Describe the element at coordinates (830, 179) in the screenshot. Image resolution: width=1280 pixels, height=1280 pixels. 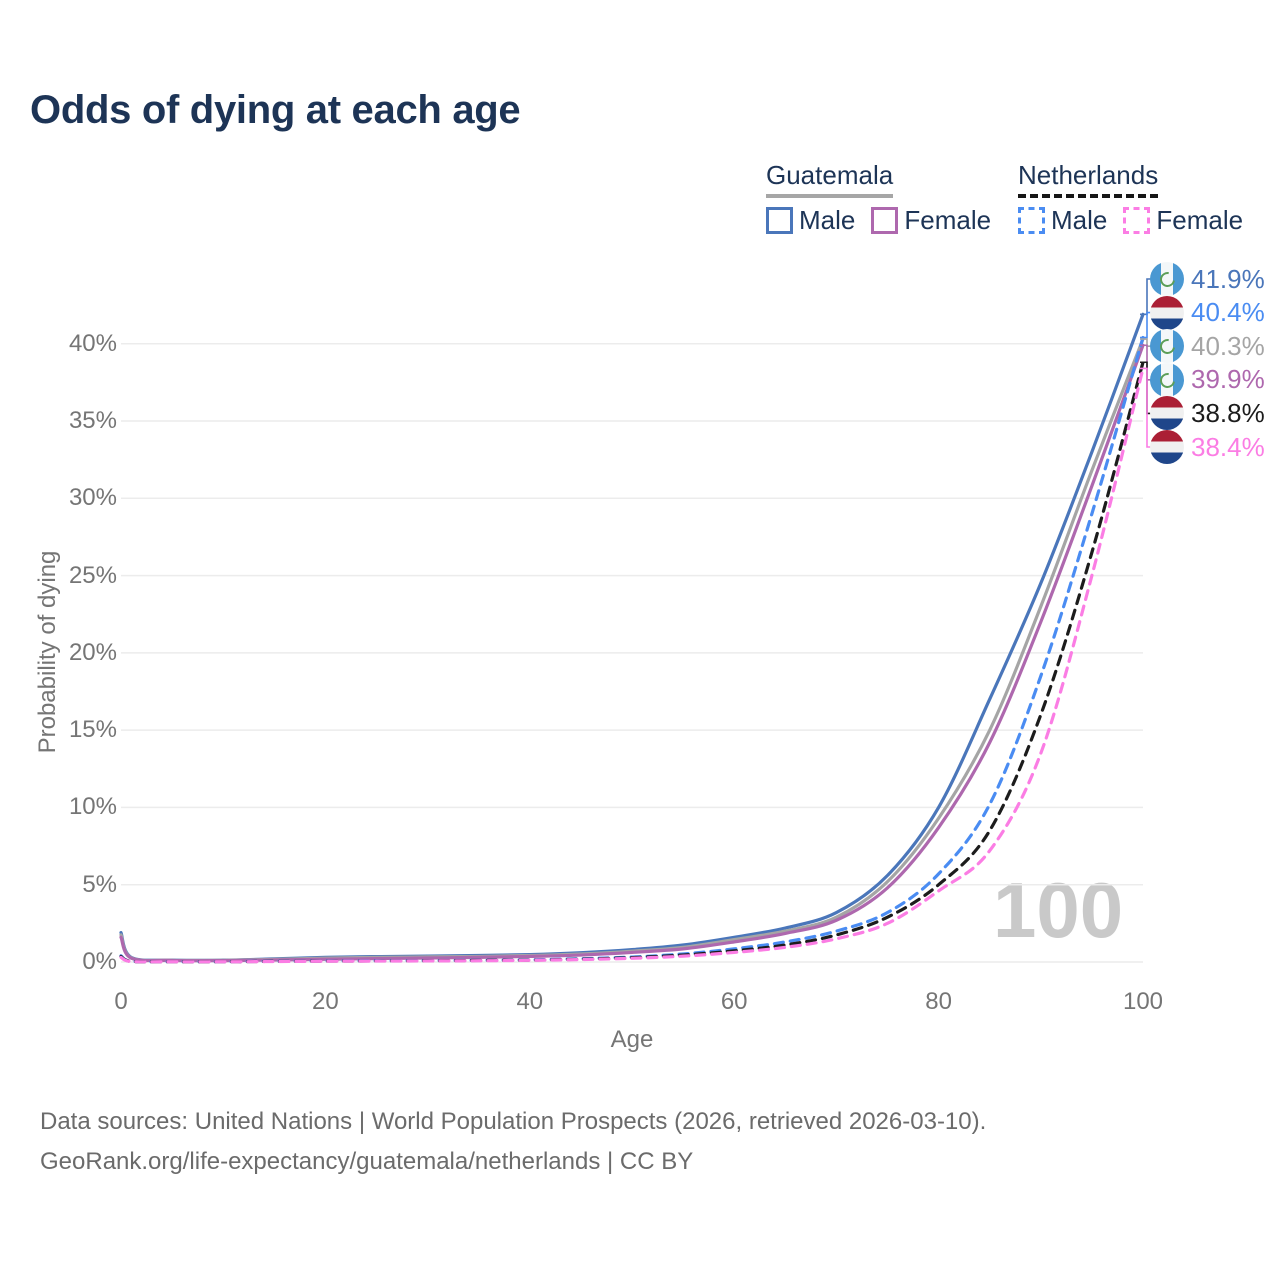
I see `legend-country-guatemala: Guatemala` at that location.